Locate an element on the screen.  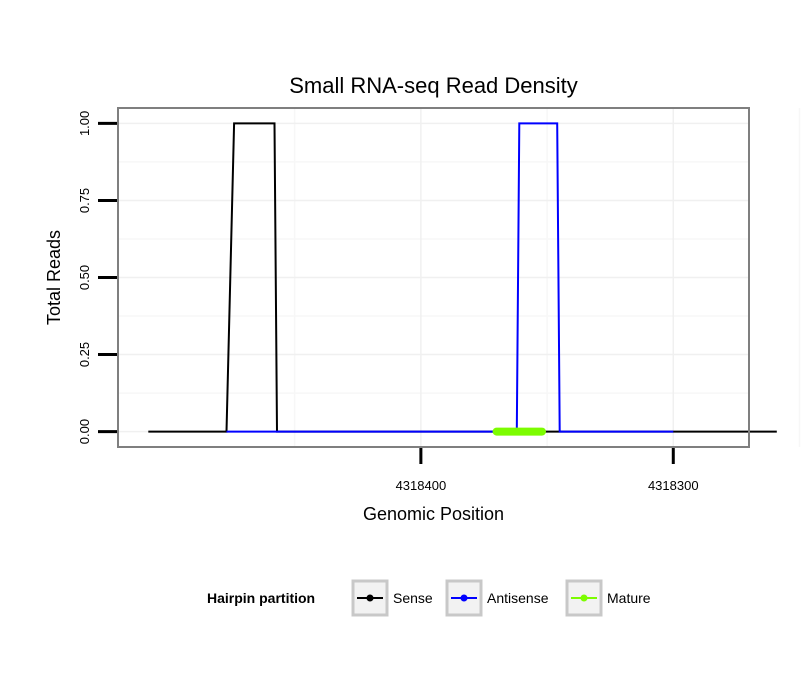
y-axis-title: Total Reads is located at coordinates (54, 277).